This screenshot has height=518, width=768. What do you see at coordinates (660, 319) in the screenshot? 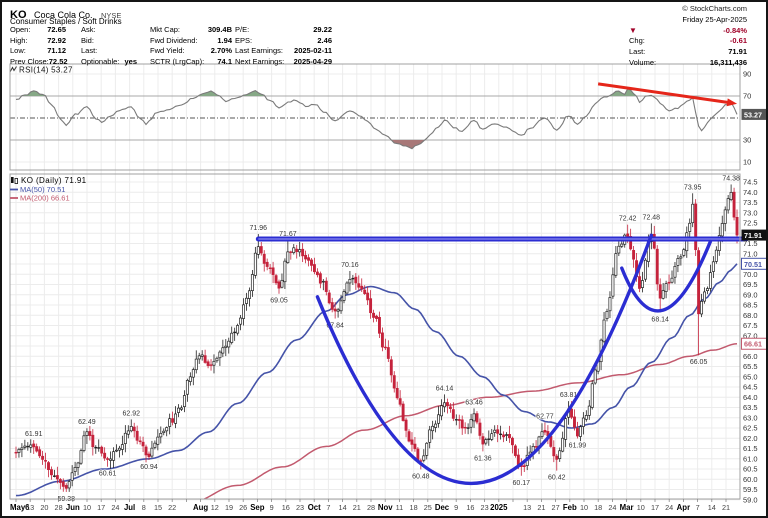
I see `svg-text: 68.14` at bounding box center [660, 319].